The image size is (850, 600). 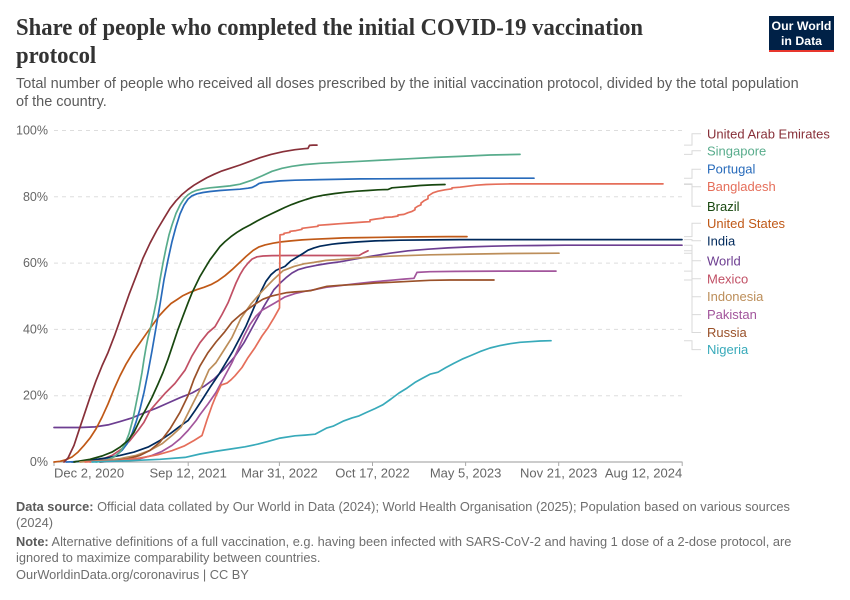 What do you see at coordinates (732, 314) in the screenshot?
I see `svg-text: Pakistan` at bounding box center [732, 314].